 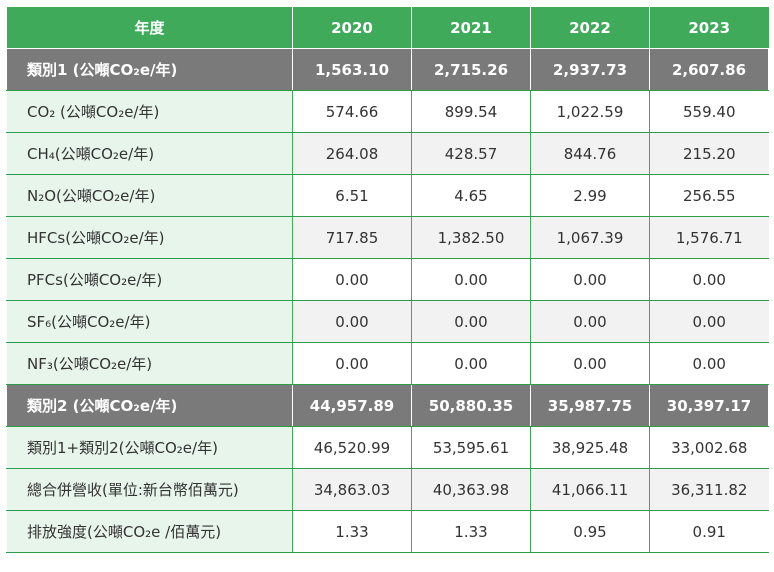 What do you see at coordinates (471, 489) in the screenshot?
I see `row-value-2021: 40,363.98` at bounding box center [471, 489].